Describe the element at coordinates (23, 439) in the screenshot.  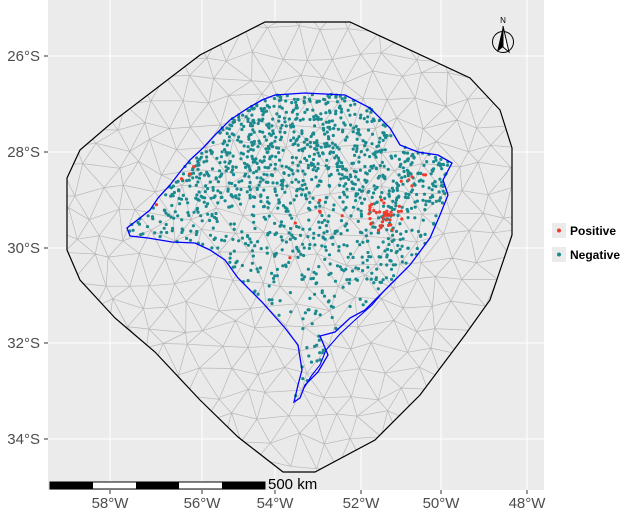
I see `y-tick-label: 34°S` at that location.